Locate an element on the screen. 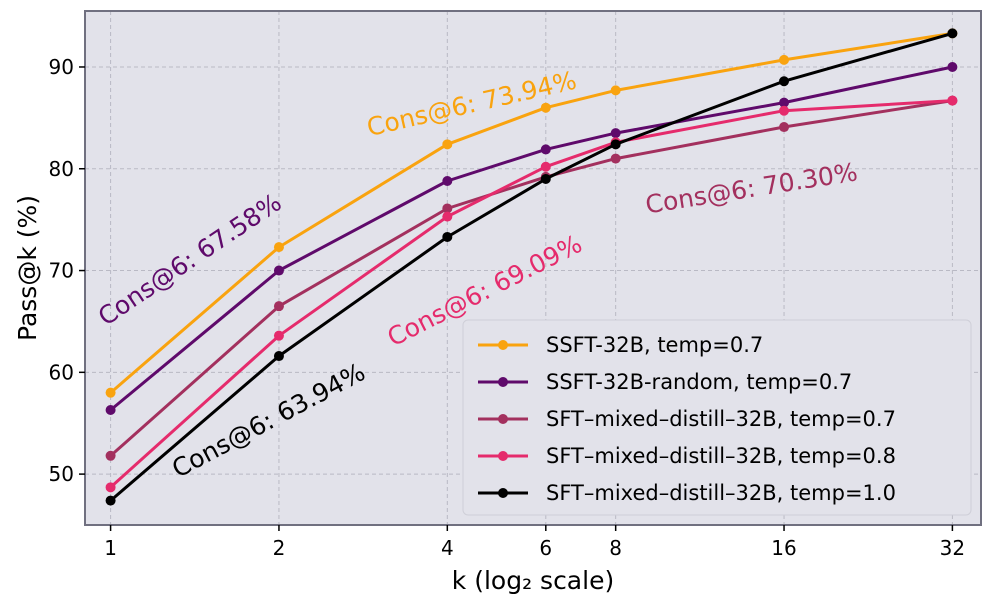 The image size is (996, 605). x-tick-label: 2 is located at coordinates (279, 548).